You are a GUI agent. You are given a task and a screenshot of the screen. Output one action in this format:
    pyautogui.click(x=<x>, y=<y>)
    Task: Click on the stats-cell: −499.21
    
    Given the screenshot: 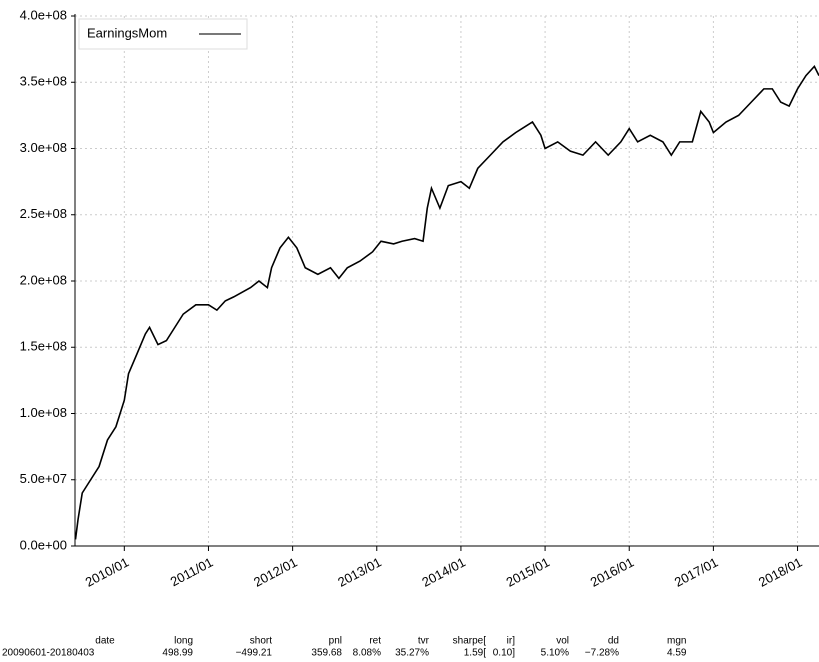 What is the action you would take?
    pyautogui.click(x=254, y=653)
    